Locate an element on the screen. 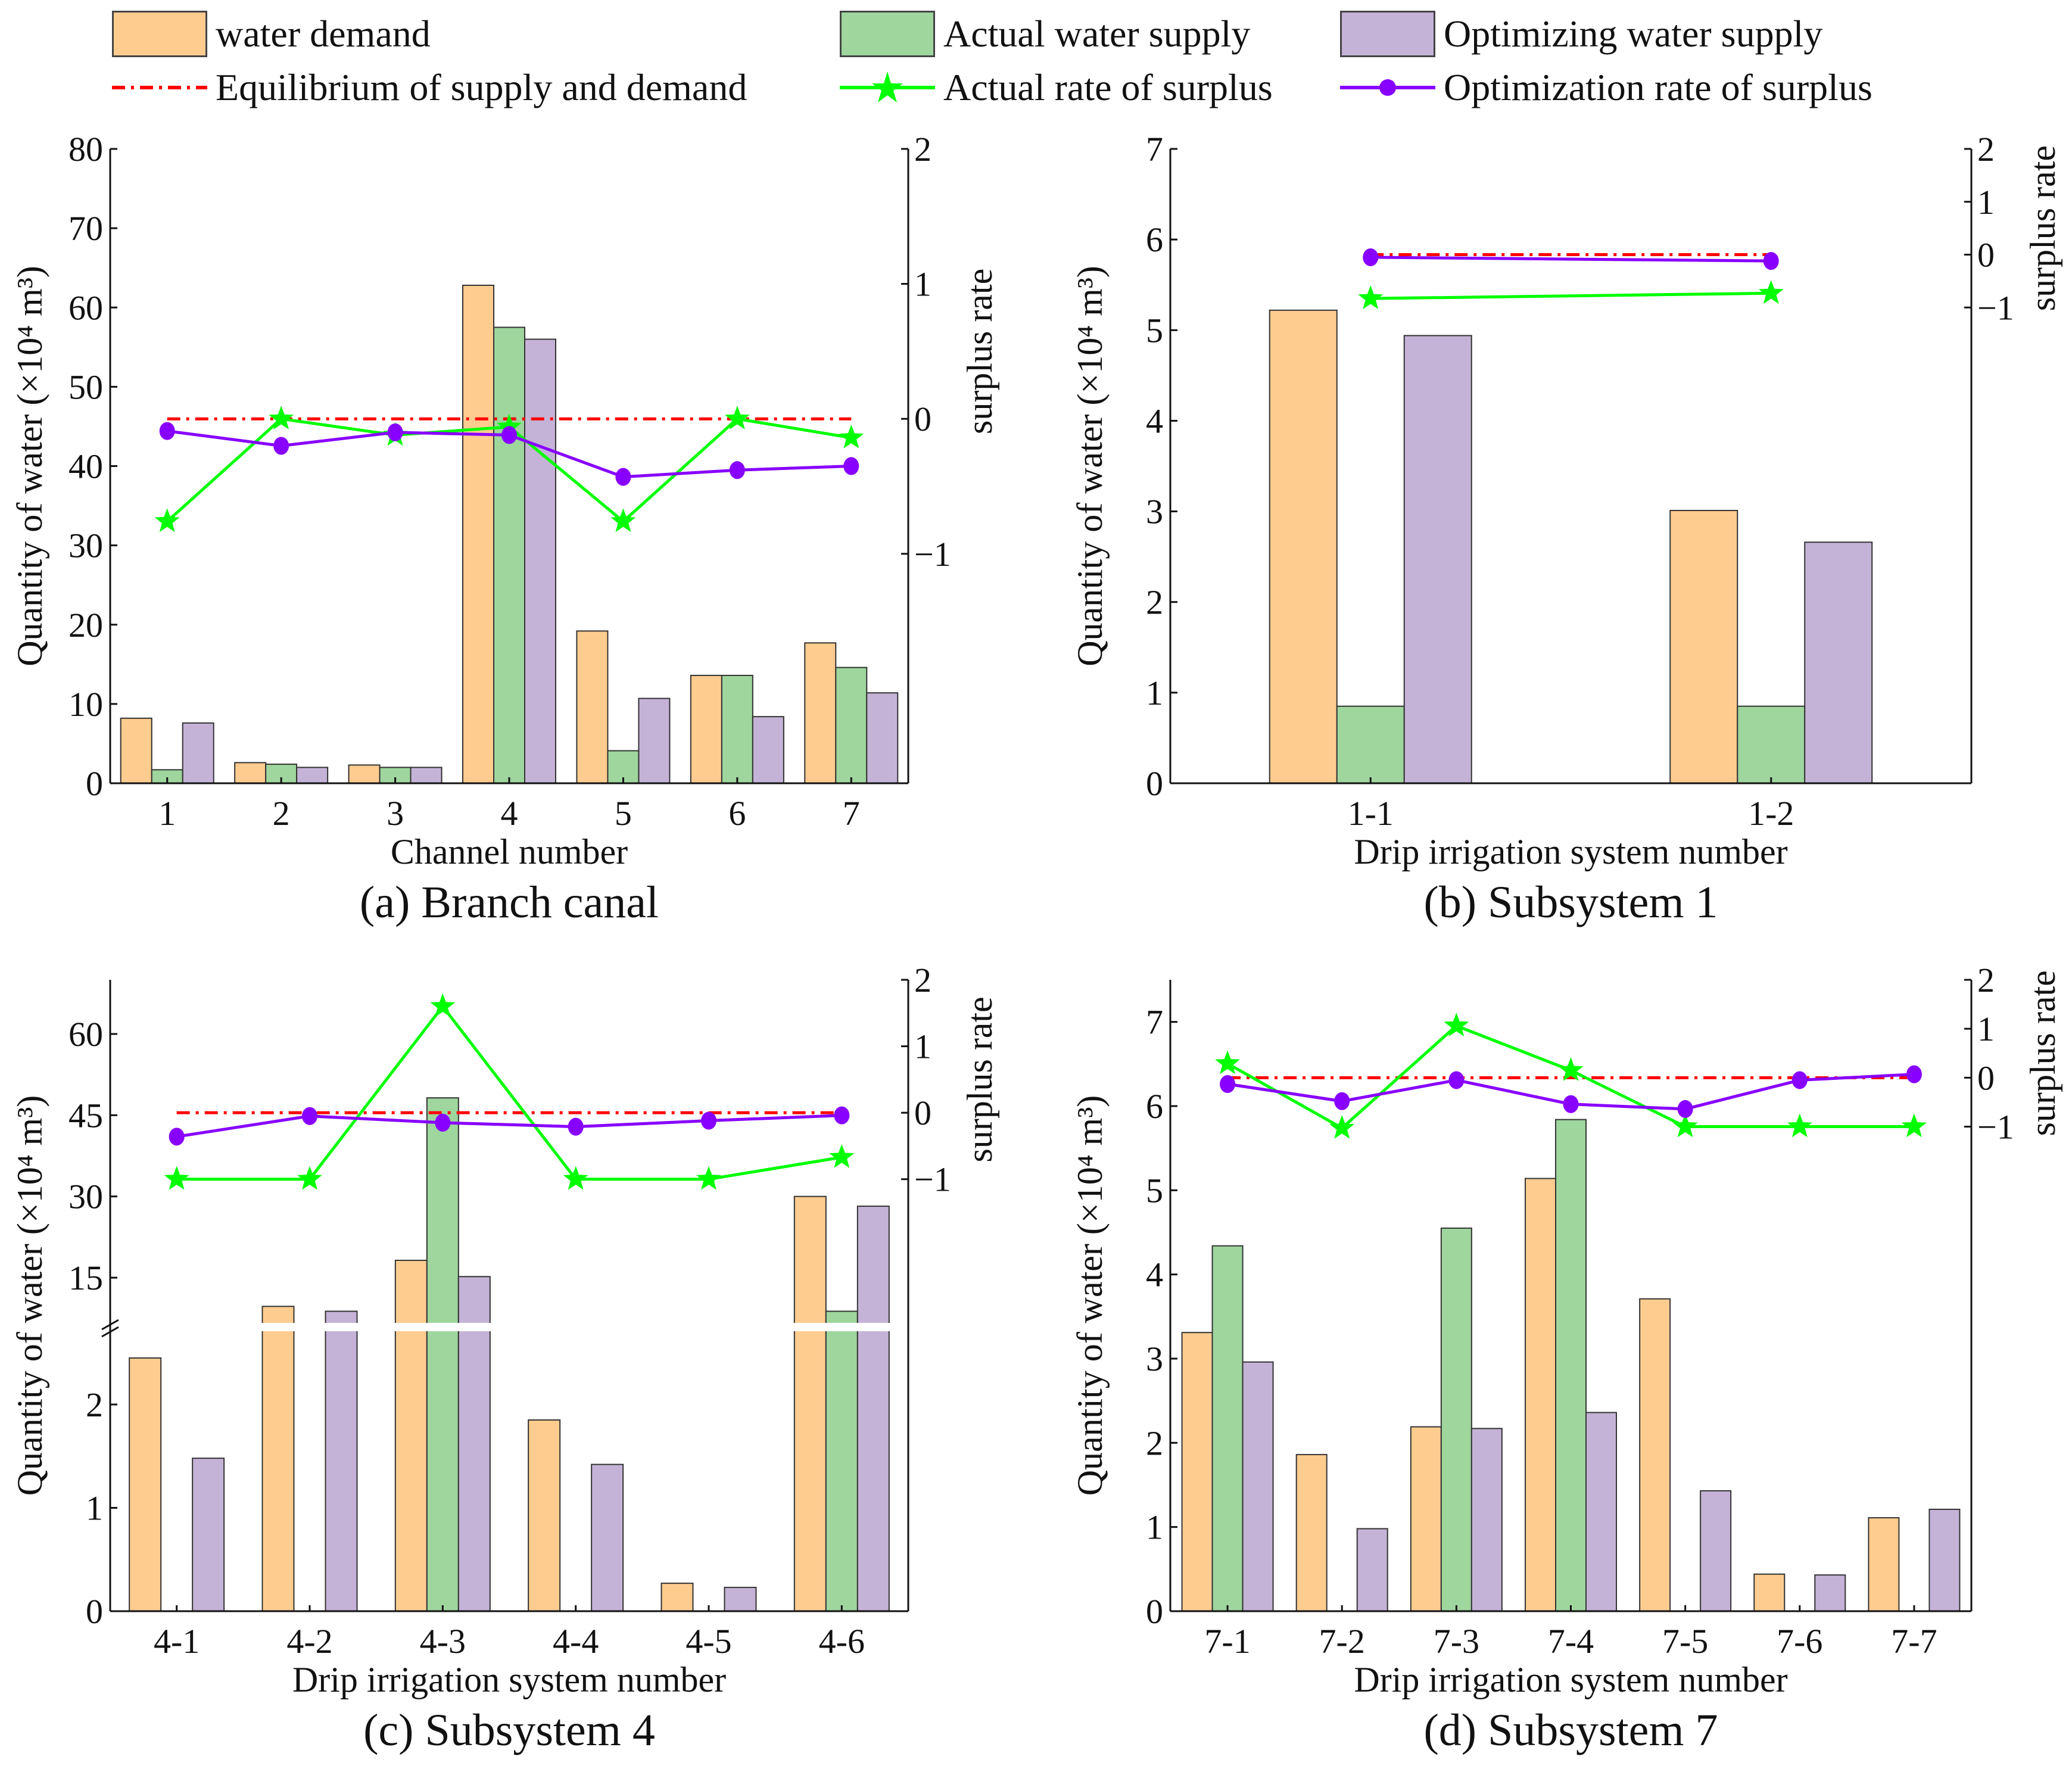 This screenshot has height=1772, width=2072. legend-label: Equilibrium of supply and demand is located at coordinates (481, 87).